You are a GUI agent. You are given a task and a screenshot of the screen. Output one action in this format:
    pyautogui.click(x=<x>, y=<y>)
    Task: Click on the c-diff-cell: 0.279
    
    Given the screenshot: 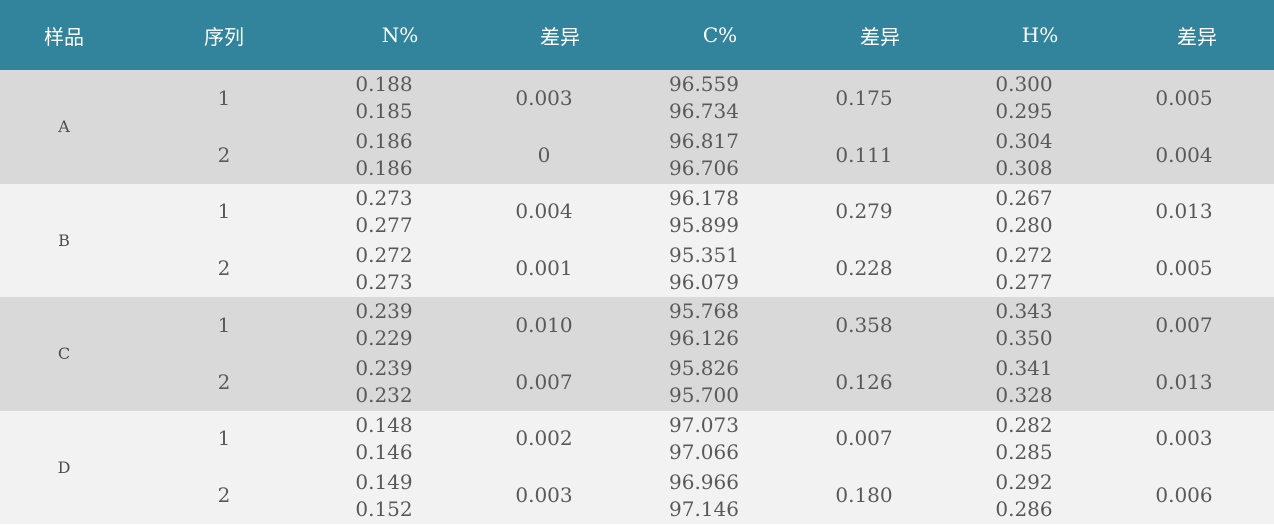 What is the action you would take?
    pyautogui.click(x=864, y=212)
    